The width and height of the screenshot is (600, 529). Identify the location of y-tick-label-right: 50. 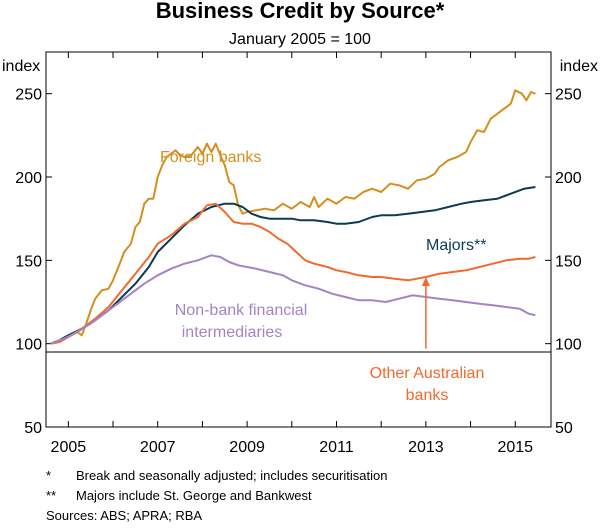
(564, 428).